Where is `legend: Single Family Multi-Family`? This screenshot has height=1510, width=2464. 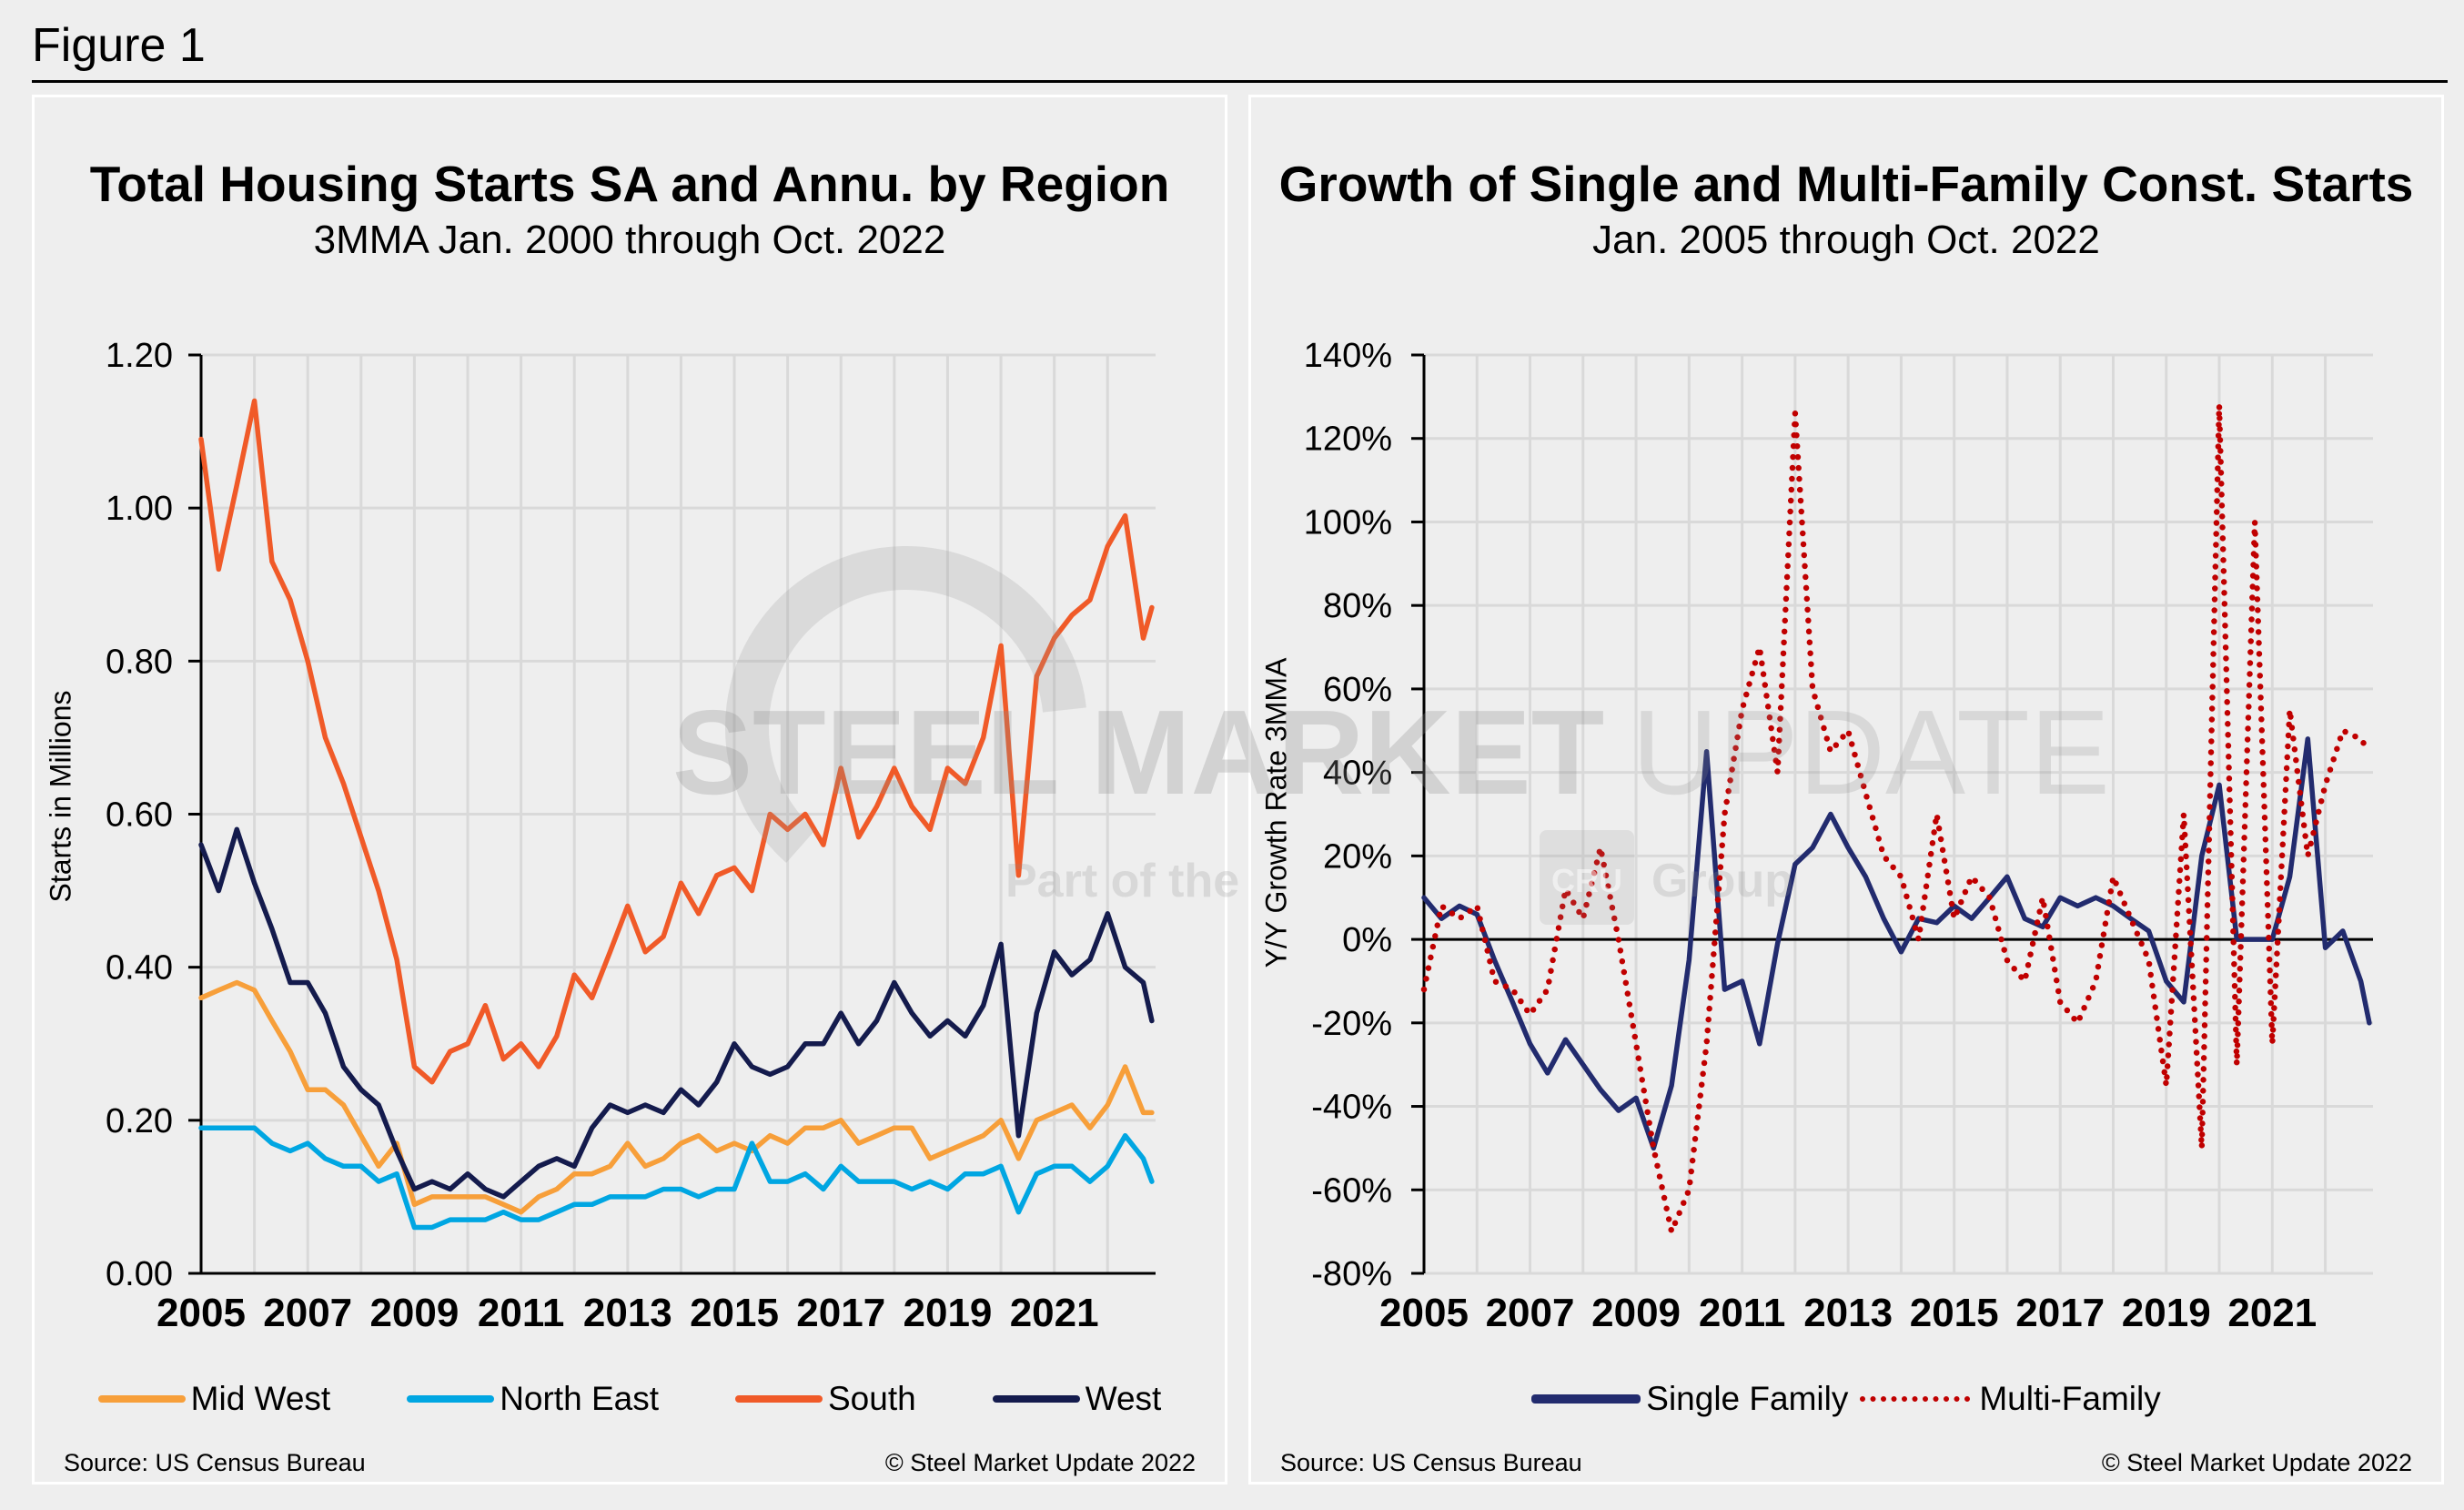 legend: Single Family Multi-Family is located at coordinates (1846, 1399).